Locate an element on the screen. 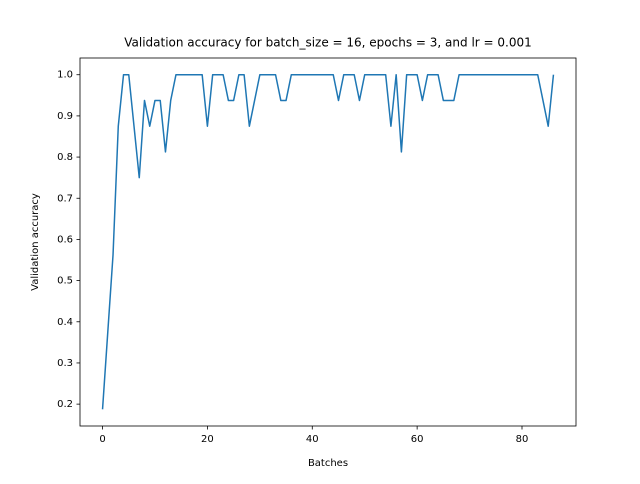  y-tick-label: 0.3 is located at coordinates (65, 363).